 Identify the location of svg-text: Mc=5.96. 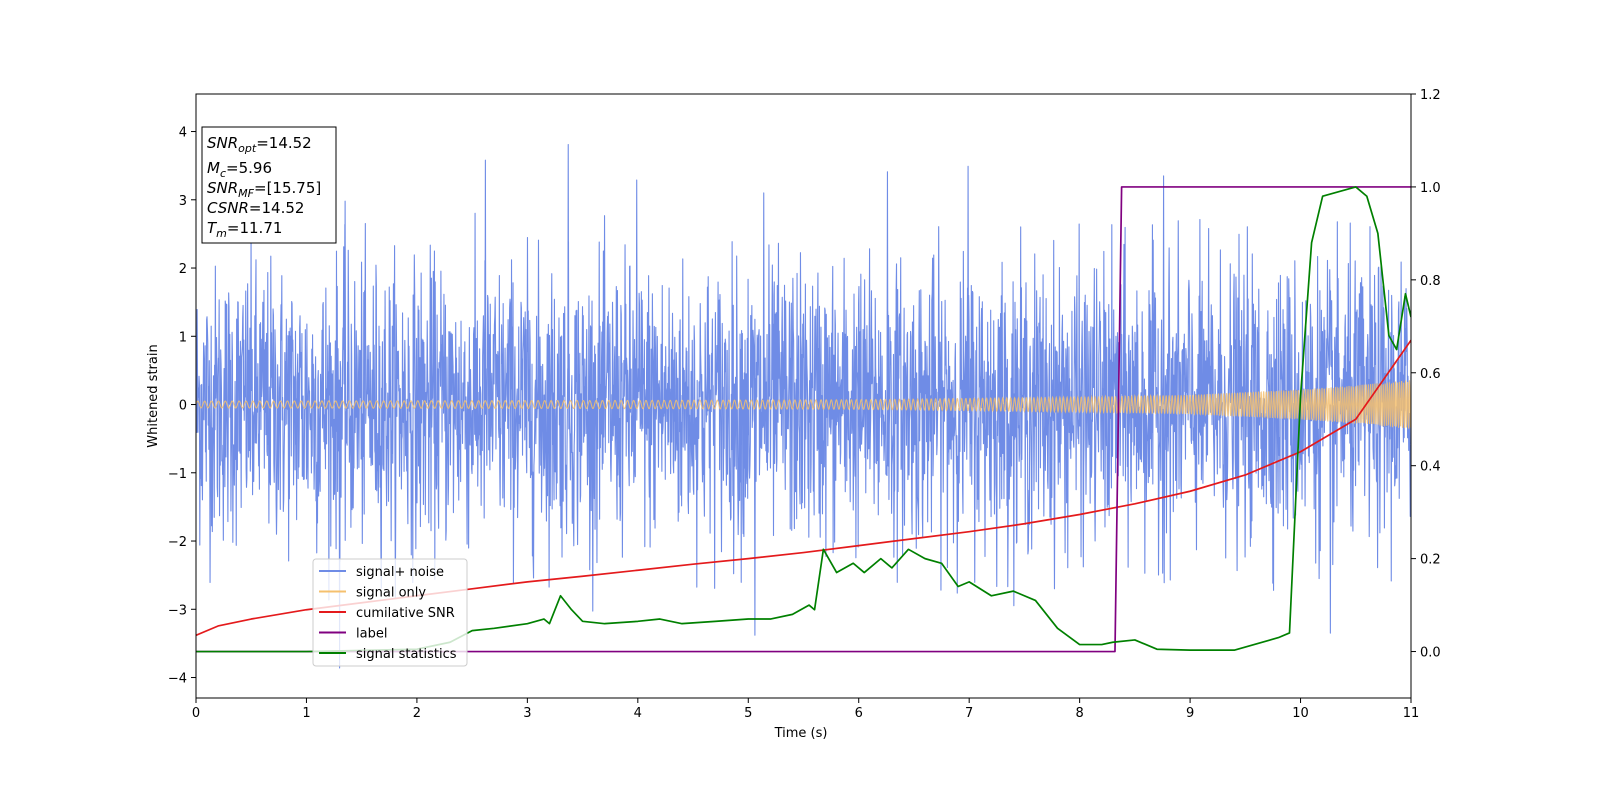
(239, 169).